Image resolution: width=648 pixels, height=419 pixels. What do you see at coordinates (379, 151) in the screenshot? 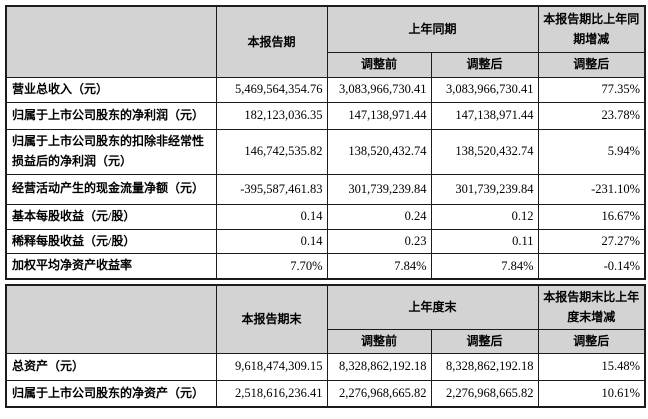
I see `prior-before-value: 138,520,432.74` at bounding box center [379, 151].